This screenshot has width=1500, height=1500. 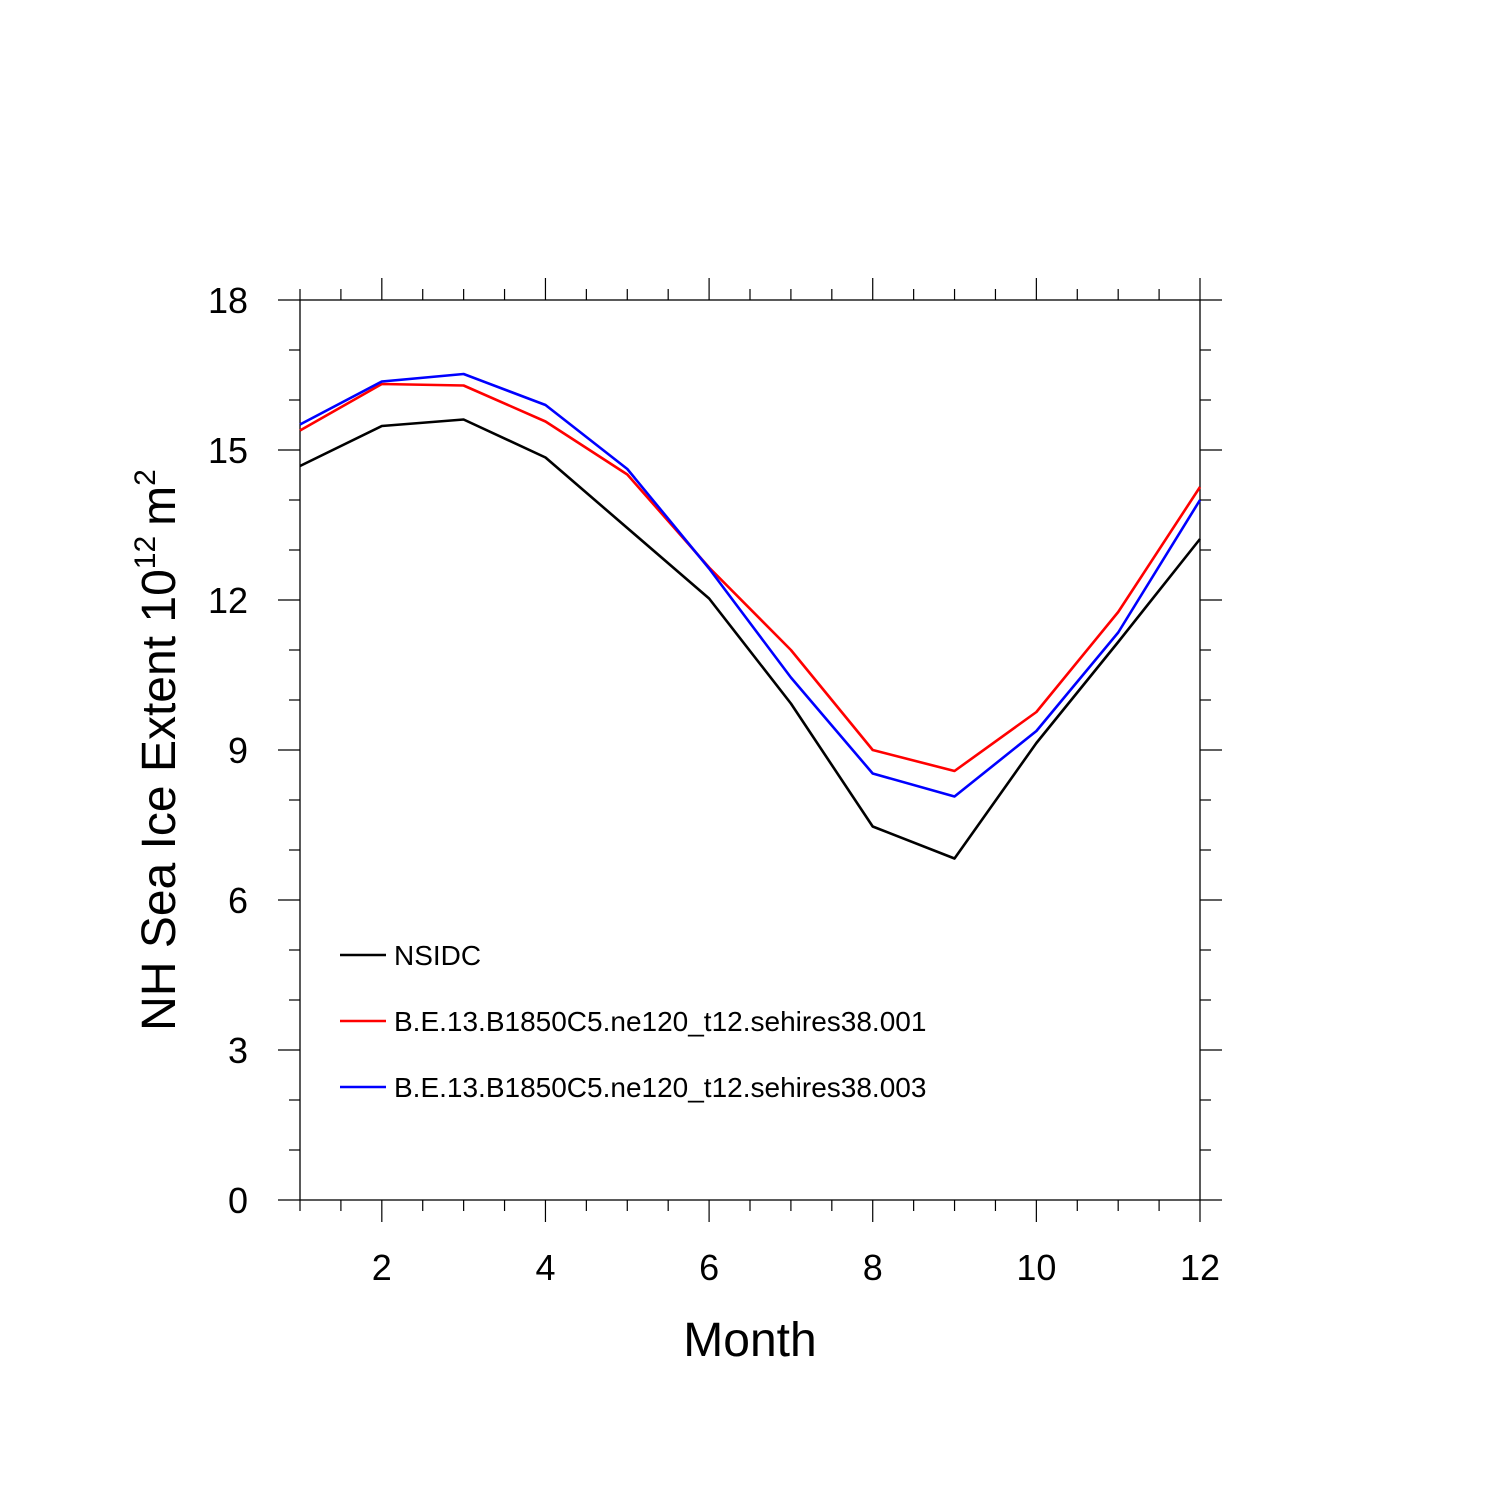 What do you see at coordinates (145, 477) in the screenshot?
I see `y-axis-title-unit-exponent: 2` at bounding box center [145, 477].